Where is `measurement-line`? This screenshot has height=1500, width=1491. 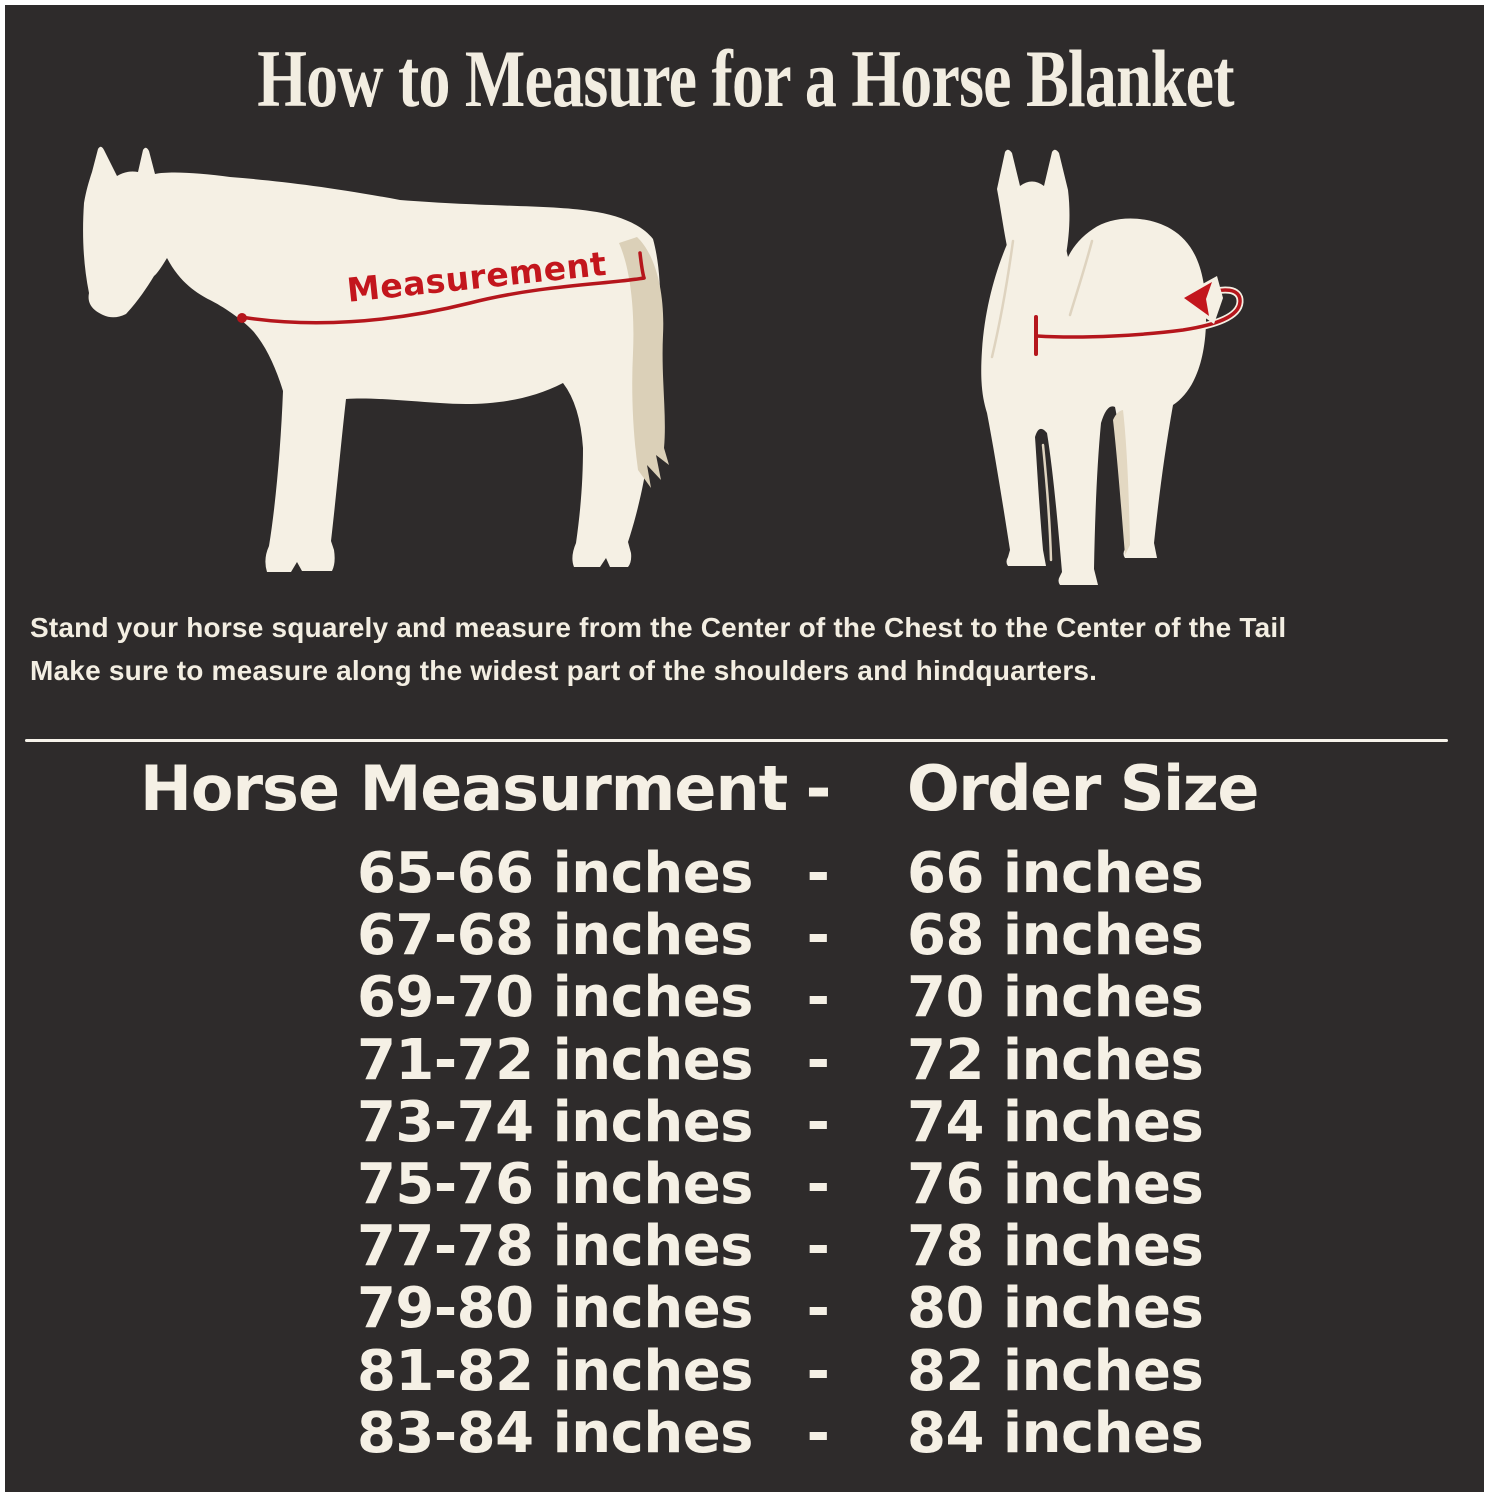
measurement-line is located at coordinates (442, 300).